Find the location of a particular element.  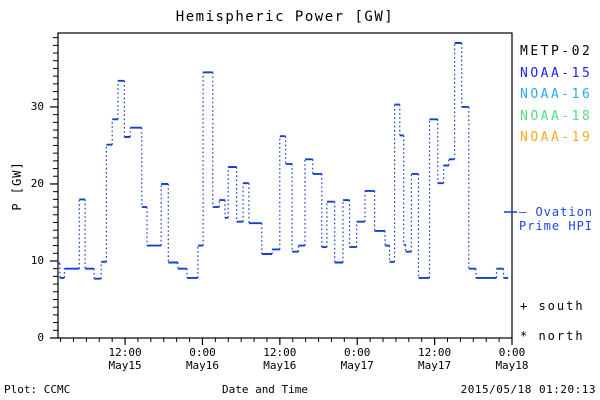

legend-item-noaa16: NOAA-16 is located at coordinates (556, 94).